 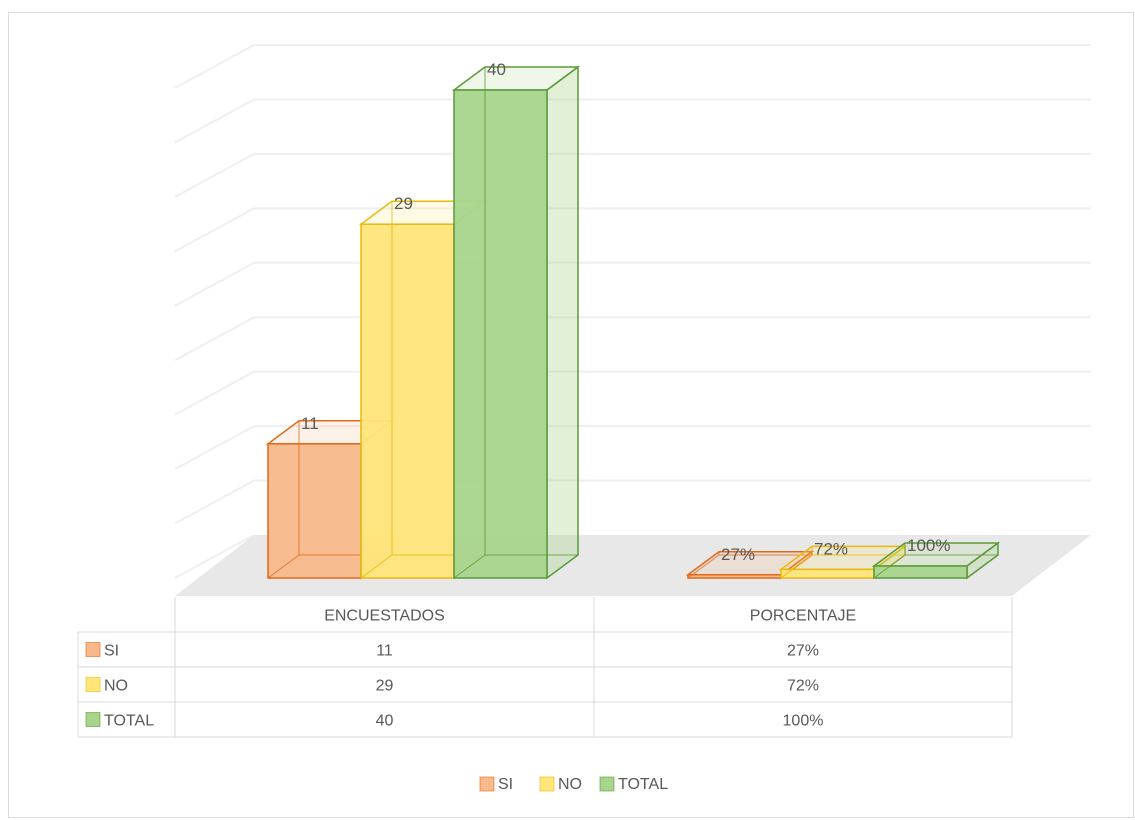 What do you see at coordinates (803, 686) in the screenshot?
I see `table-cell: 72%` at bounding box center [803, 686].